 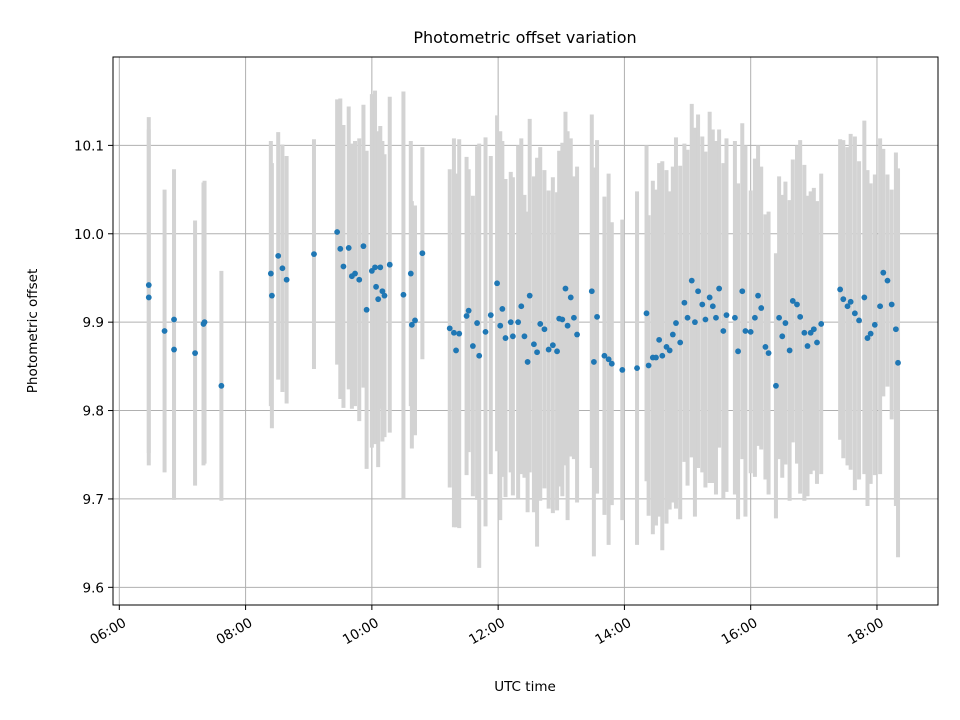 I want to click on x-tick-label: 08:00, so click(x=235, y=631).